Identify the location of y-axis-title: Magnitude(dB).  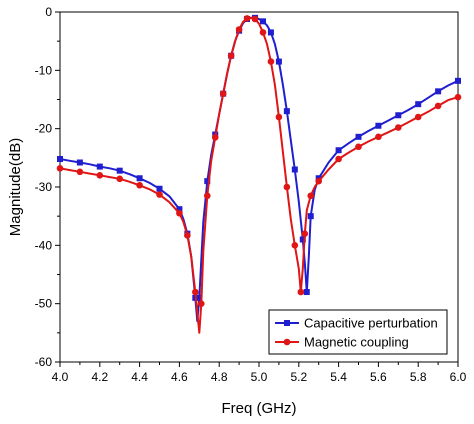
(15, 187).